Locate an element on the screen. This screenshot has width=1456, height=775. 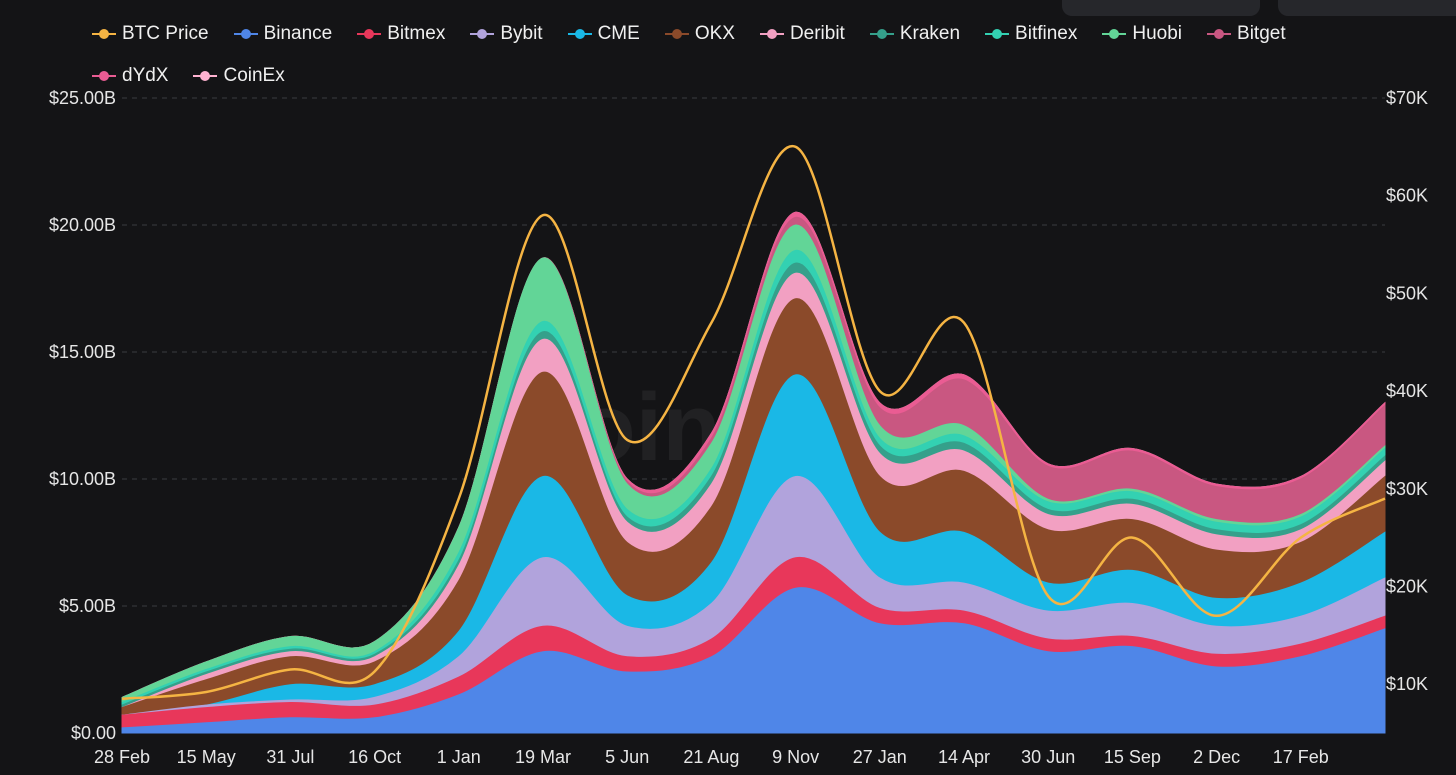
legend-marker-dydx is located at coordinates (104, 76).